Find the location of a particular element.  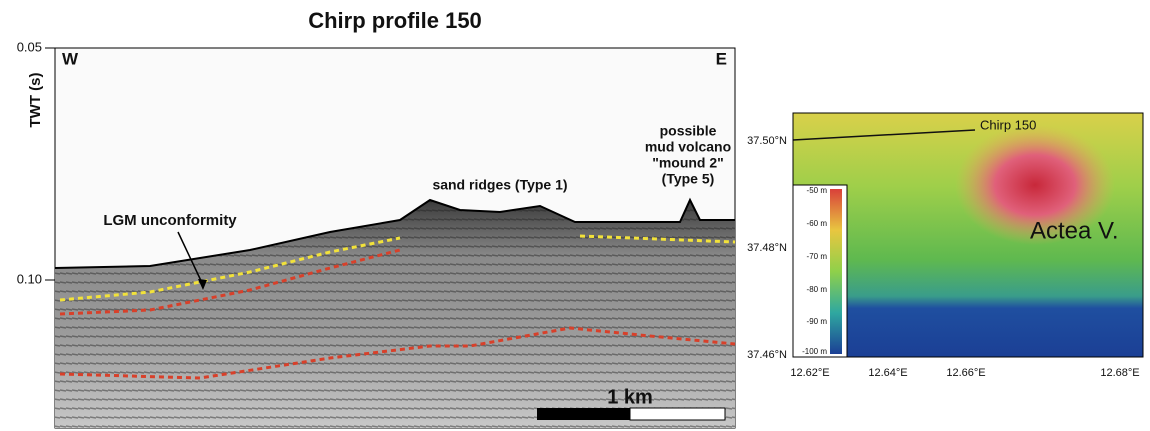

depth-label: -70 m is located at coordinates (817, 256).